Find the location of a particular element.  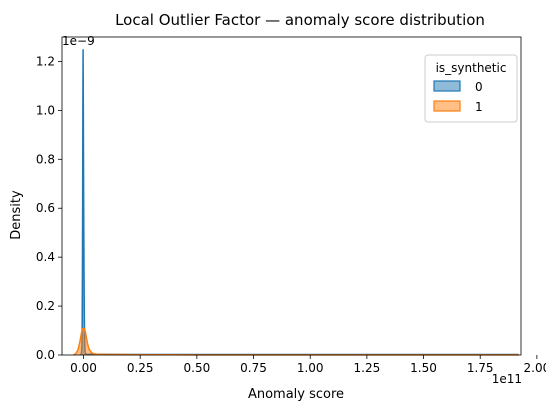

series-1-line is located at coordinates (295, 341).